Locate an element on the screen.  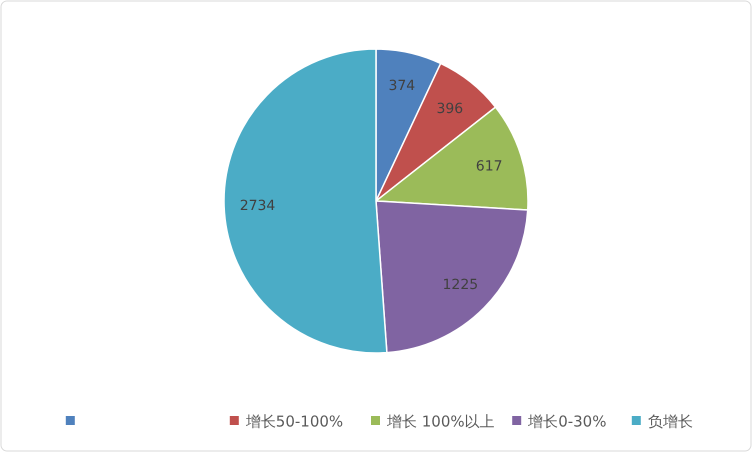
legend-label: 增长 100%以上 is located at coordinates (440, 421).